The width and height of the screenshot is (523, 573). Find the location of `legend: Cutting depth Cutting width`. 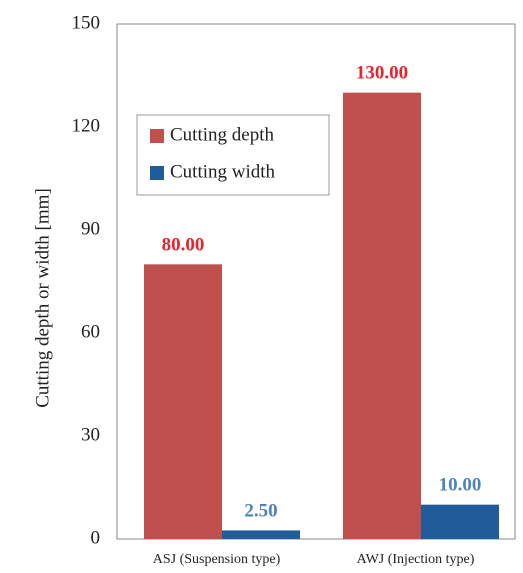

legend: Cutting depth Cutting width is located at coordinates (233, 155).